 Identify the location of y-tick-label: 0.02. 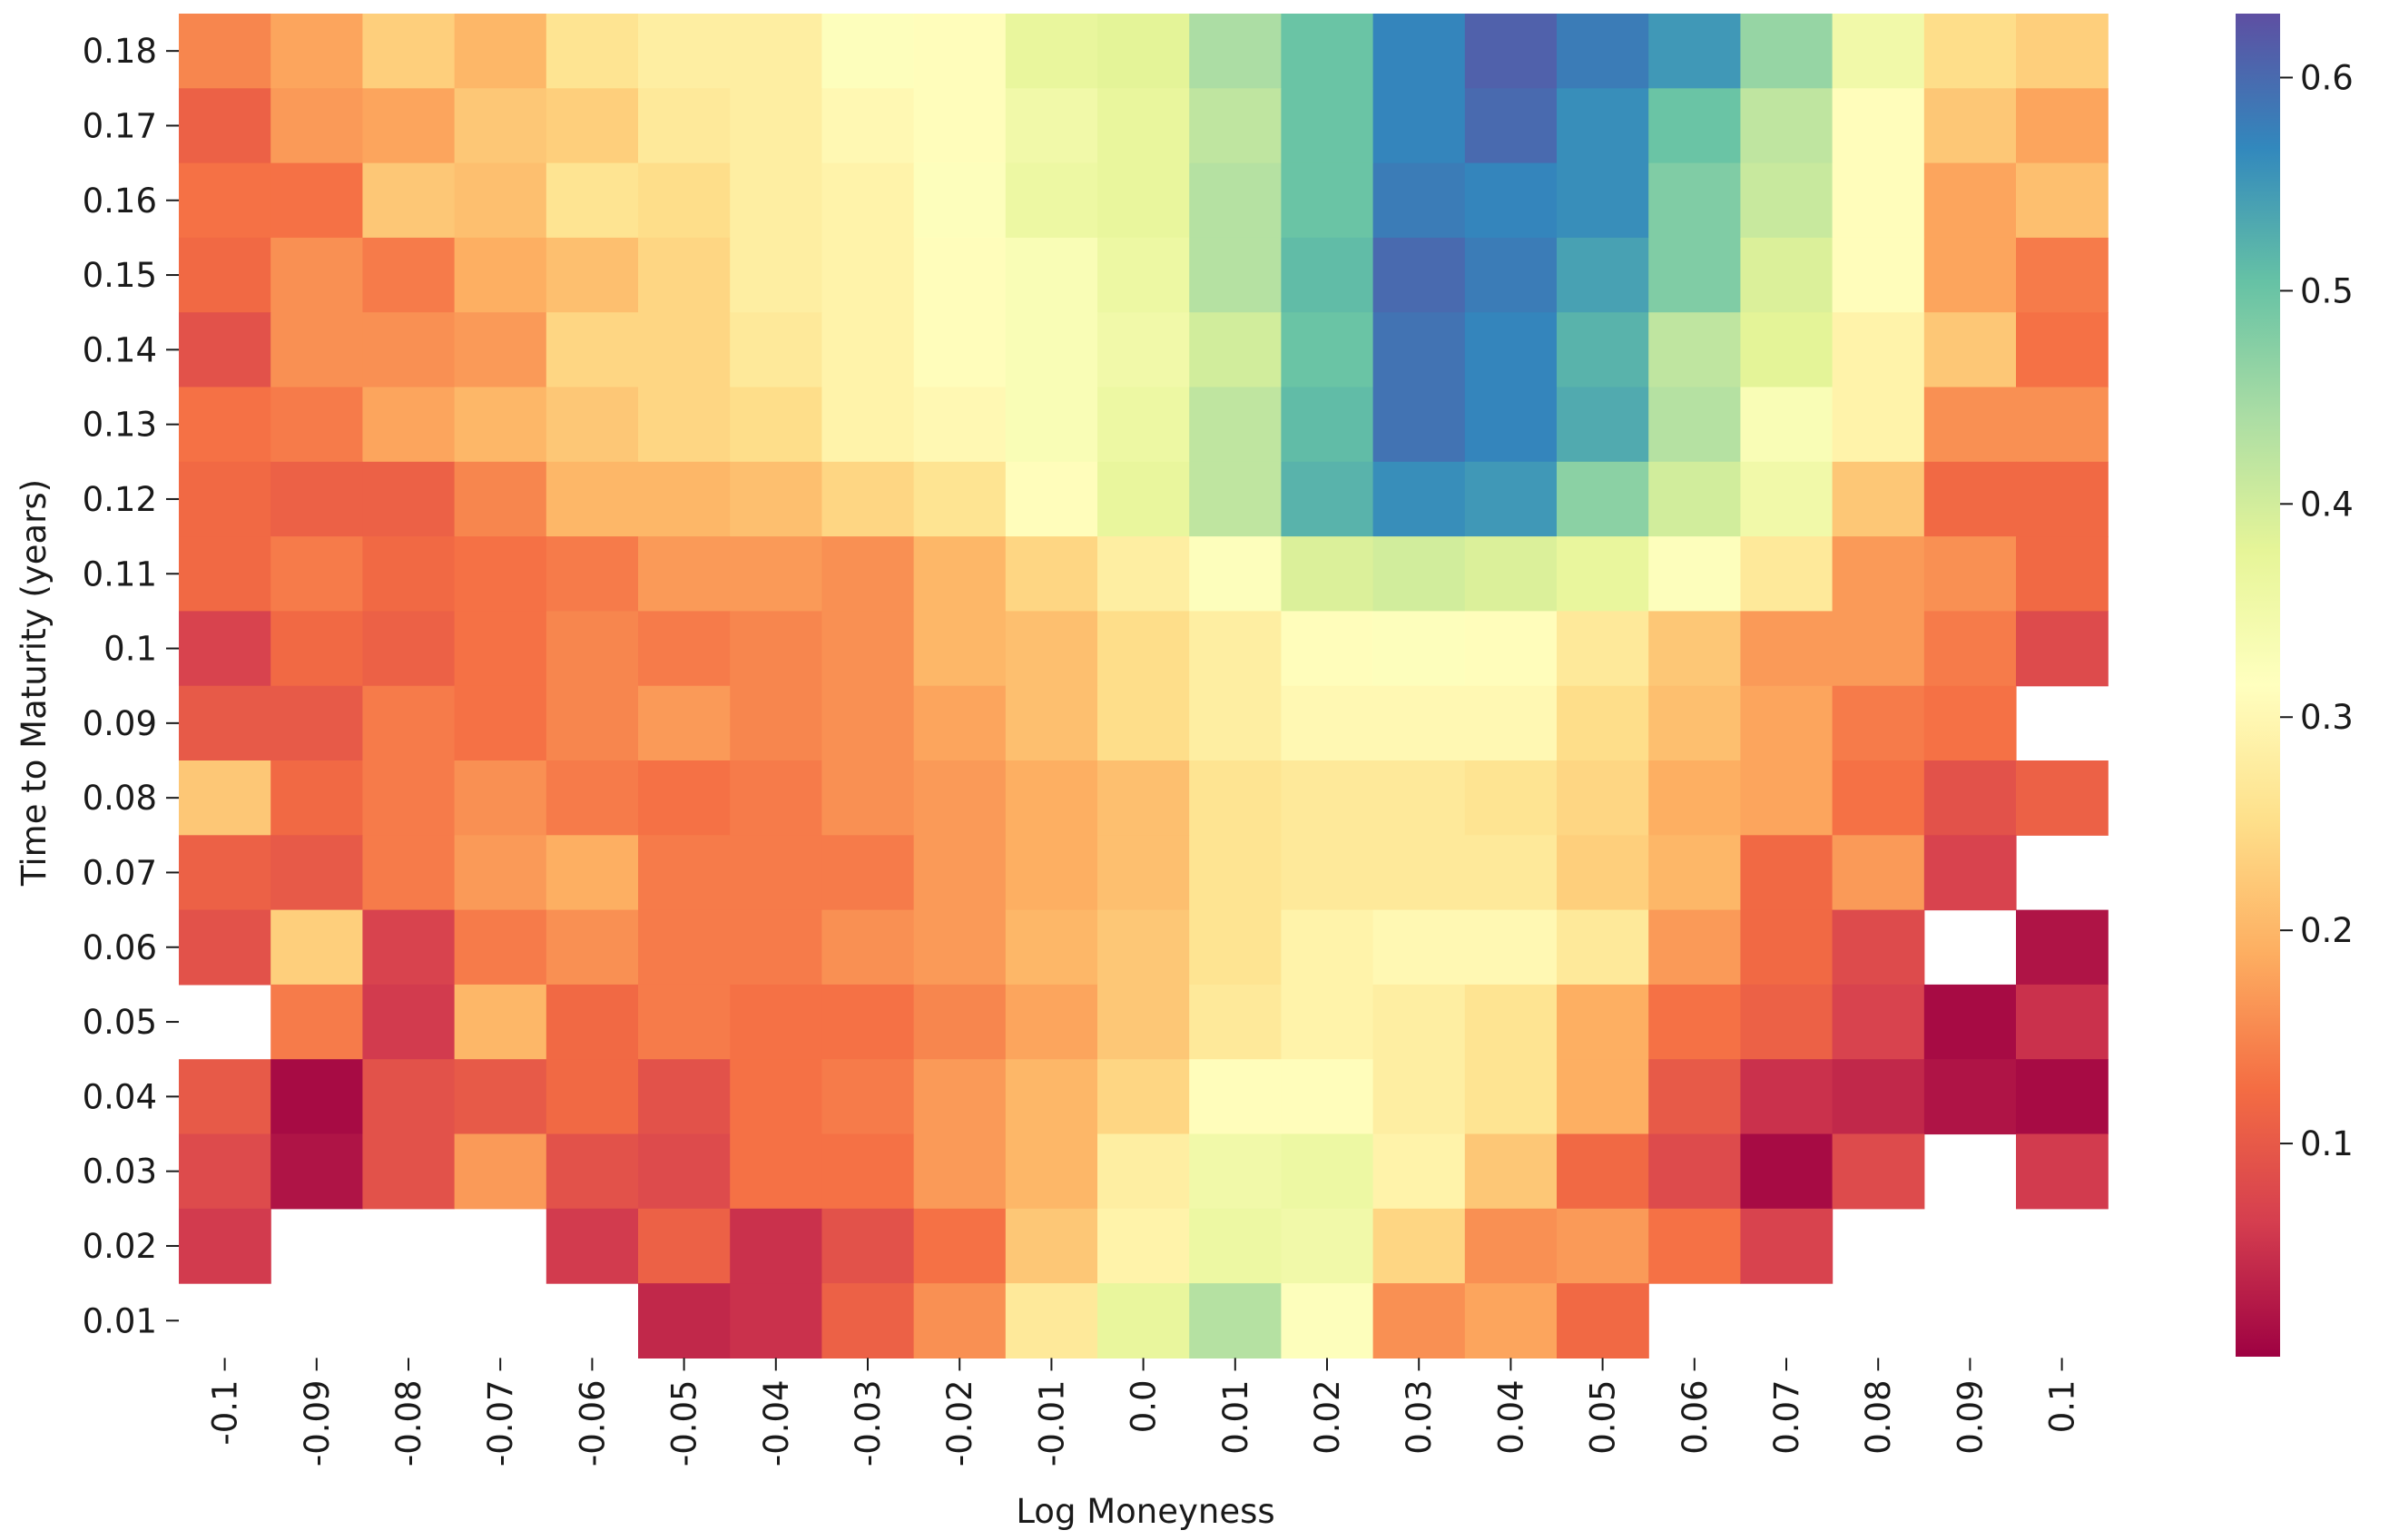
(120, 1246).